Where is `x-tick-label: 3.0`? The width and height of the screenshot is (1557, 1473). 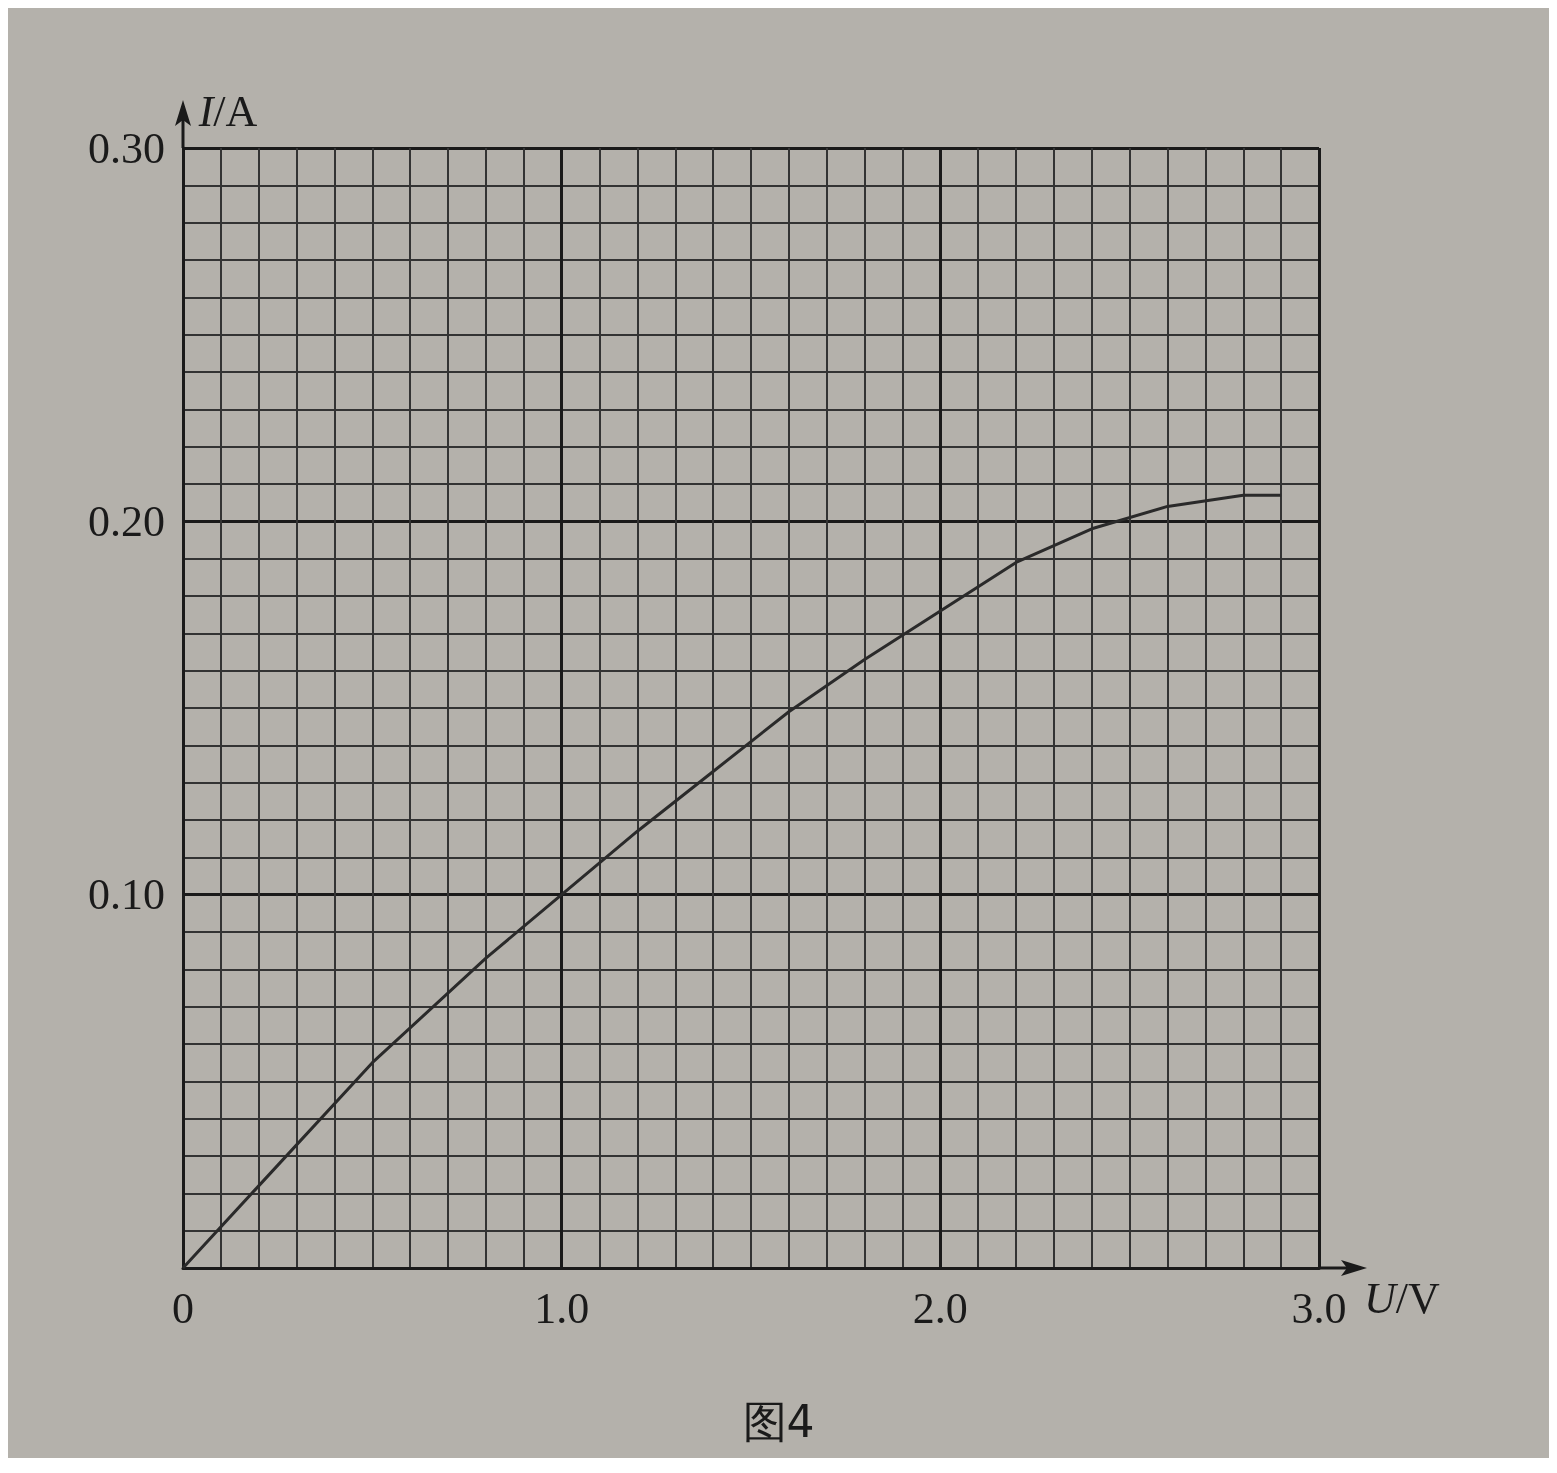 x-tick-label: 3.0 is located at coordinates (1319, 1308).